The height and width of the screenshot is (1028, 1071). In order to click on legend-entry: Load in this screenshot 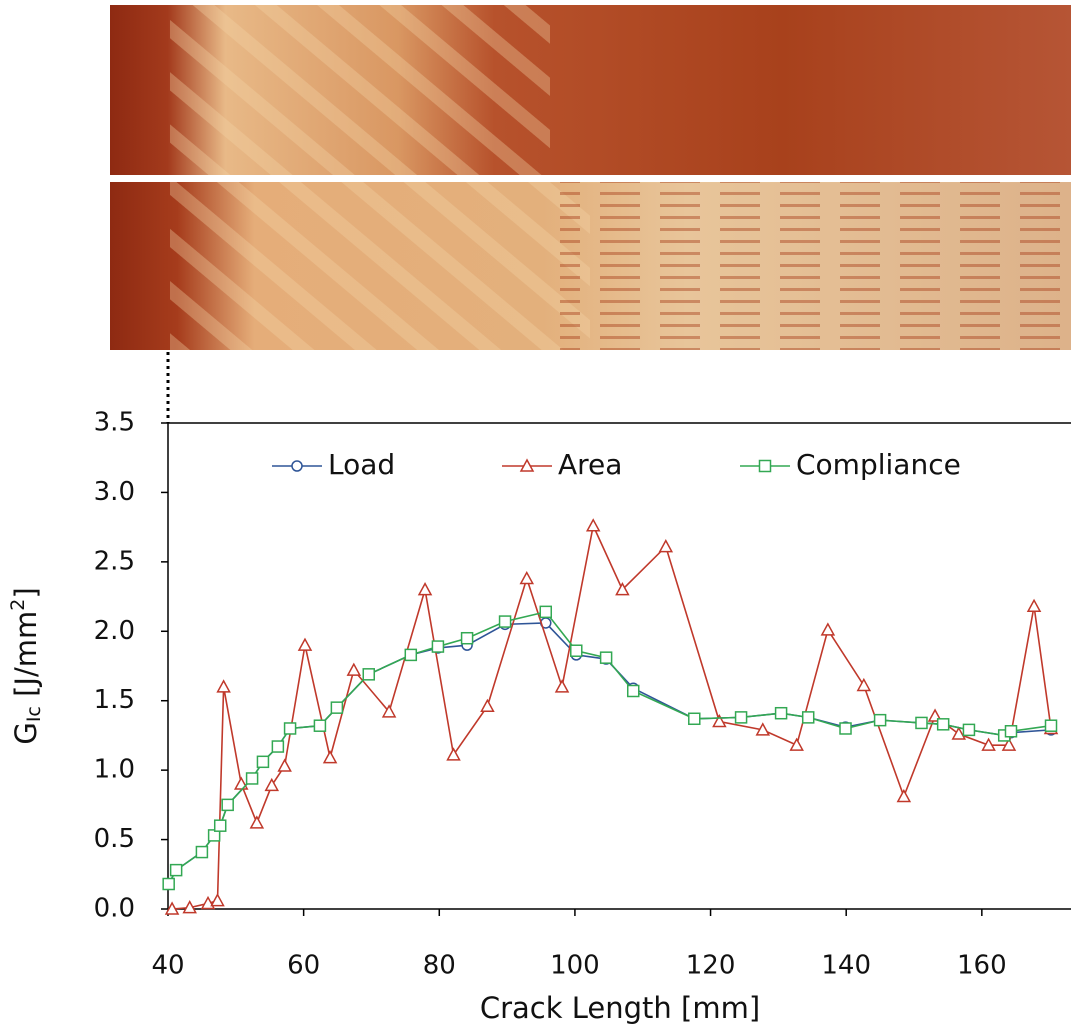, I will do `click(333, 464)`.